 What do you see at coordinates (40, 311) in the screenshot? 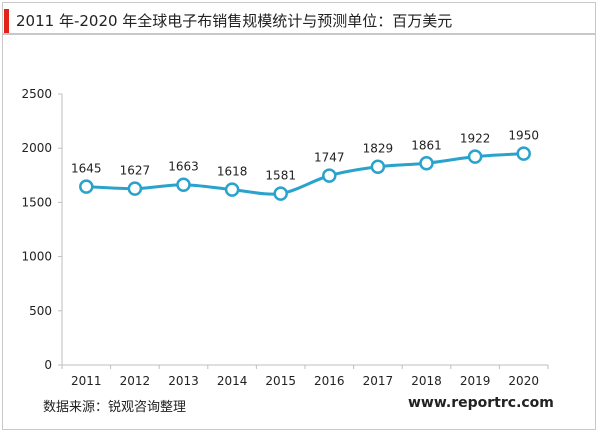
I see `y-tick-label: 500` at bounding box center [40, 311].